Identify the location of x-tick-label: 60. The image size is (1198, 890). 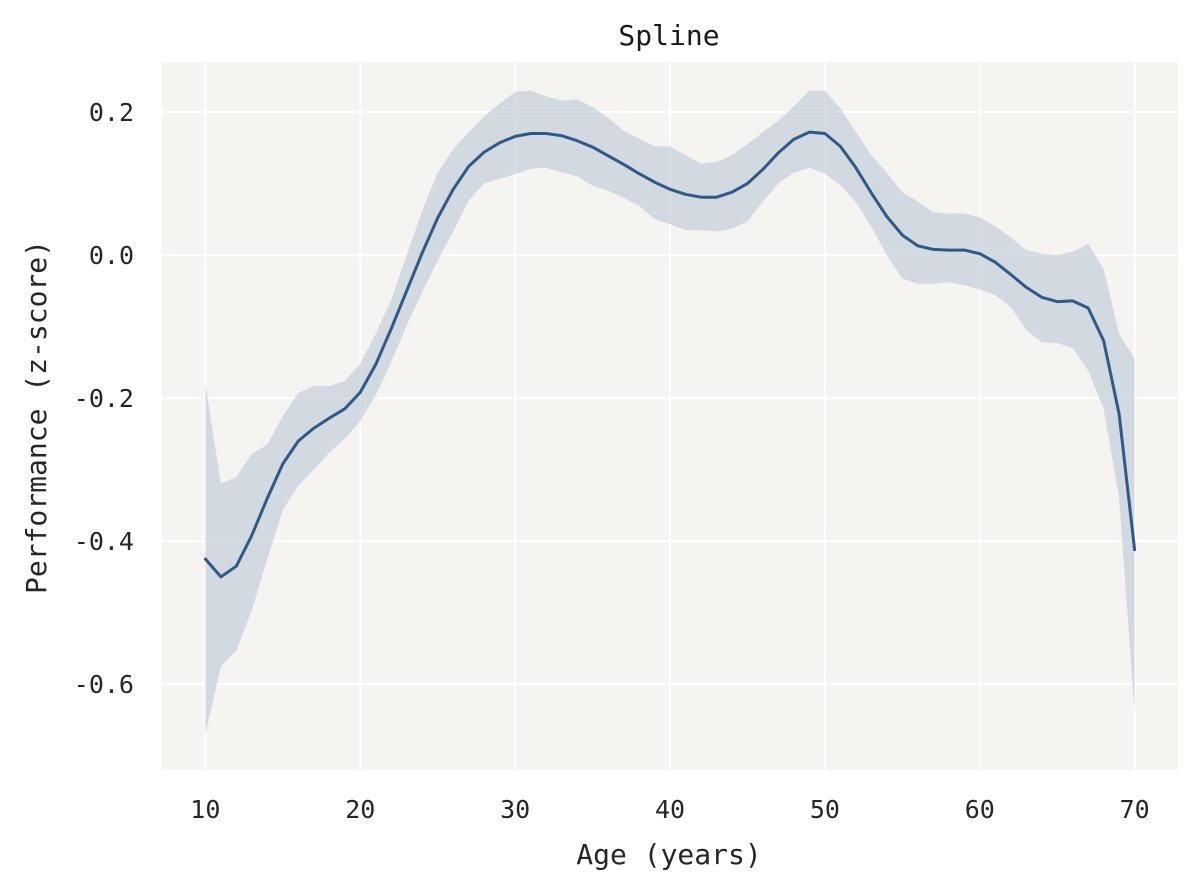
(980, 809).